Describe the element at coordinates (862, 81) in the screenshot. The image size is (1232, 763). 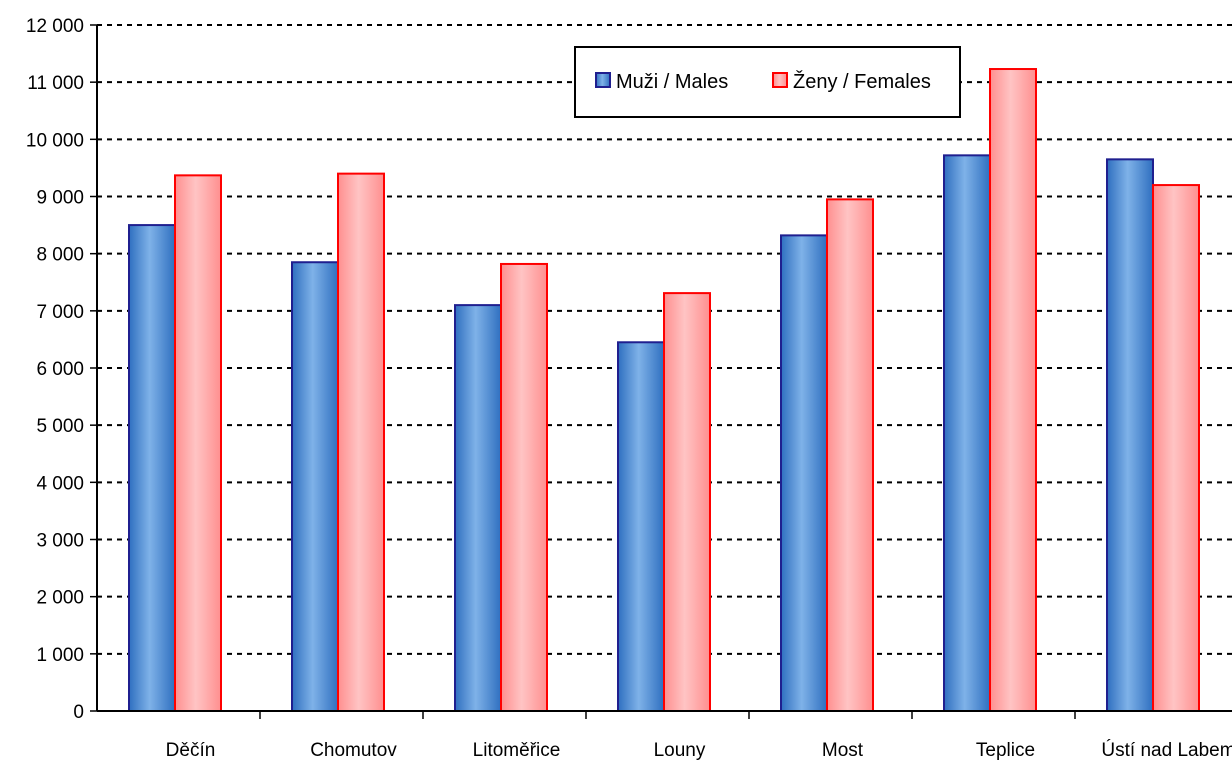
I see `legend-label-females: Ženy / Females` at that location.